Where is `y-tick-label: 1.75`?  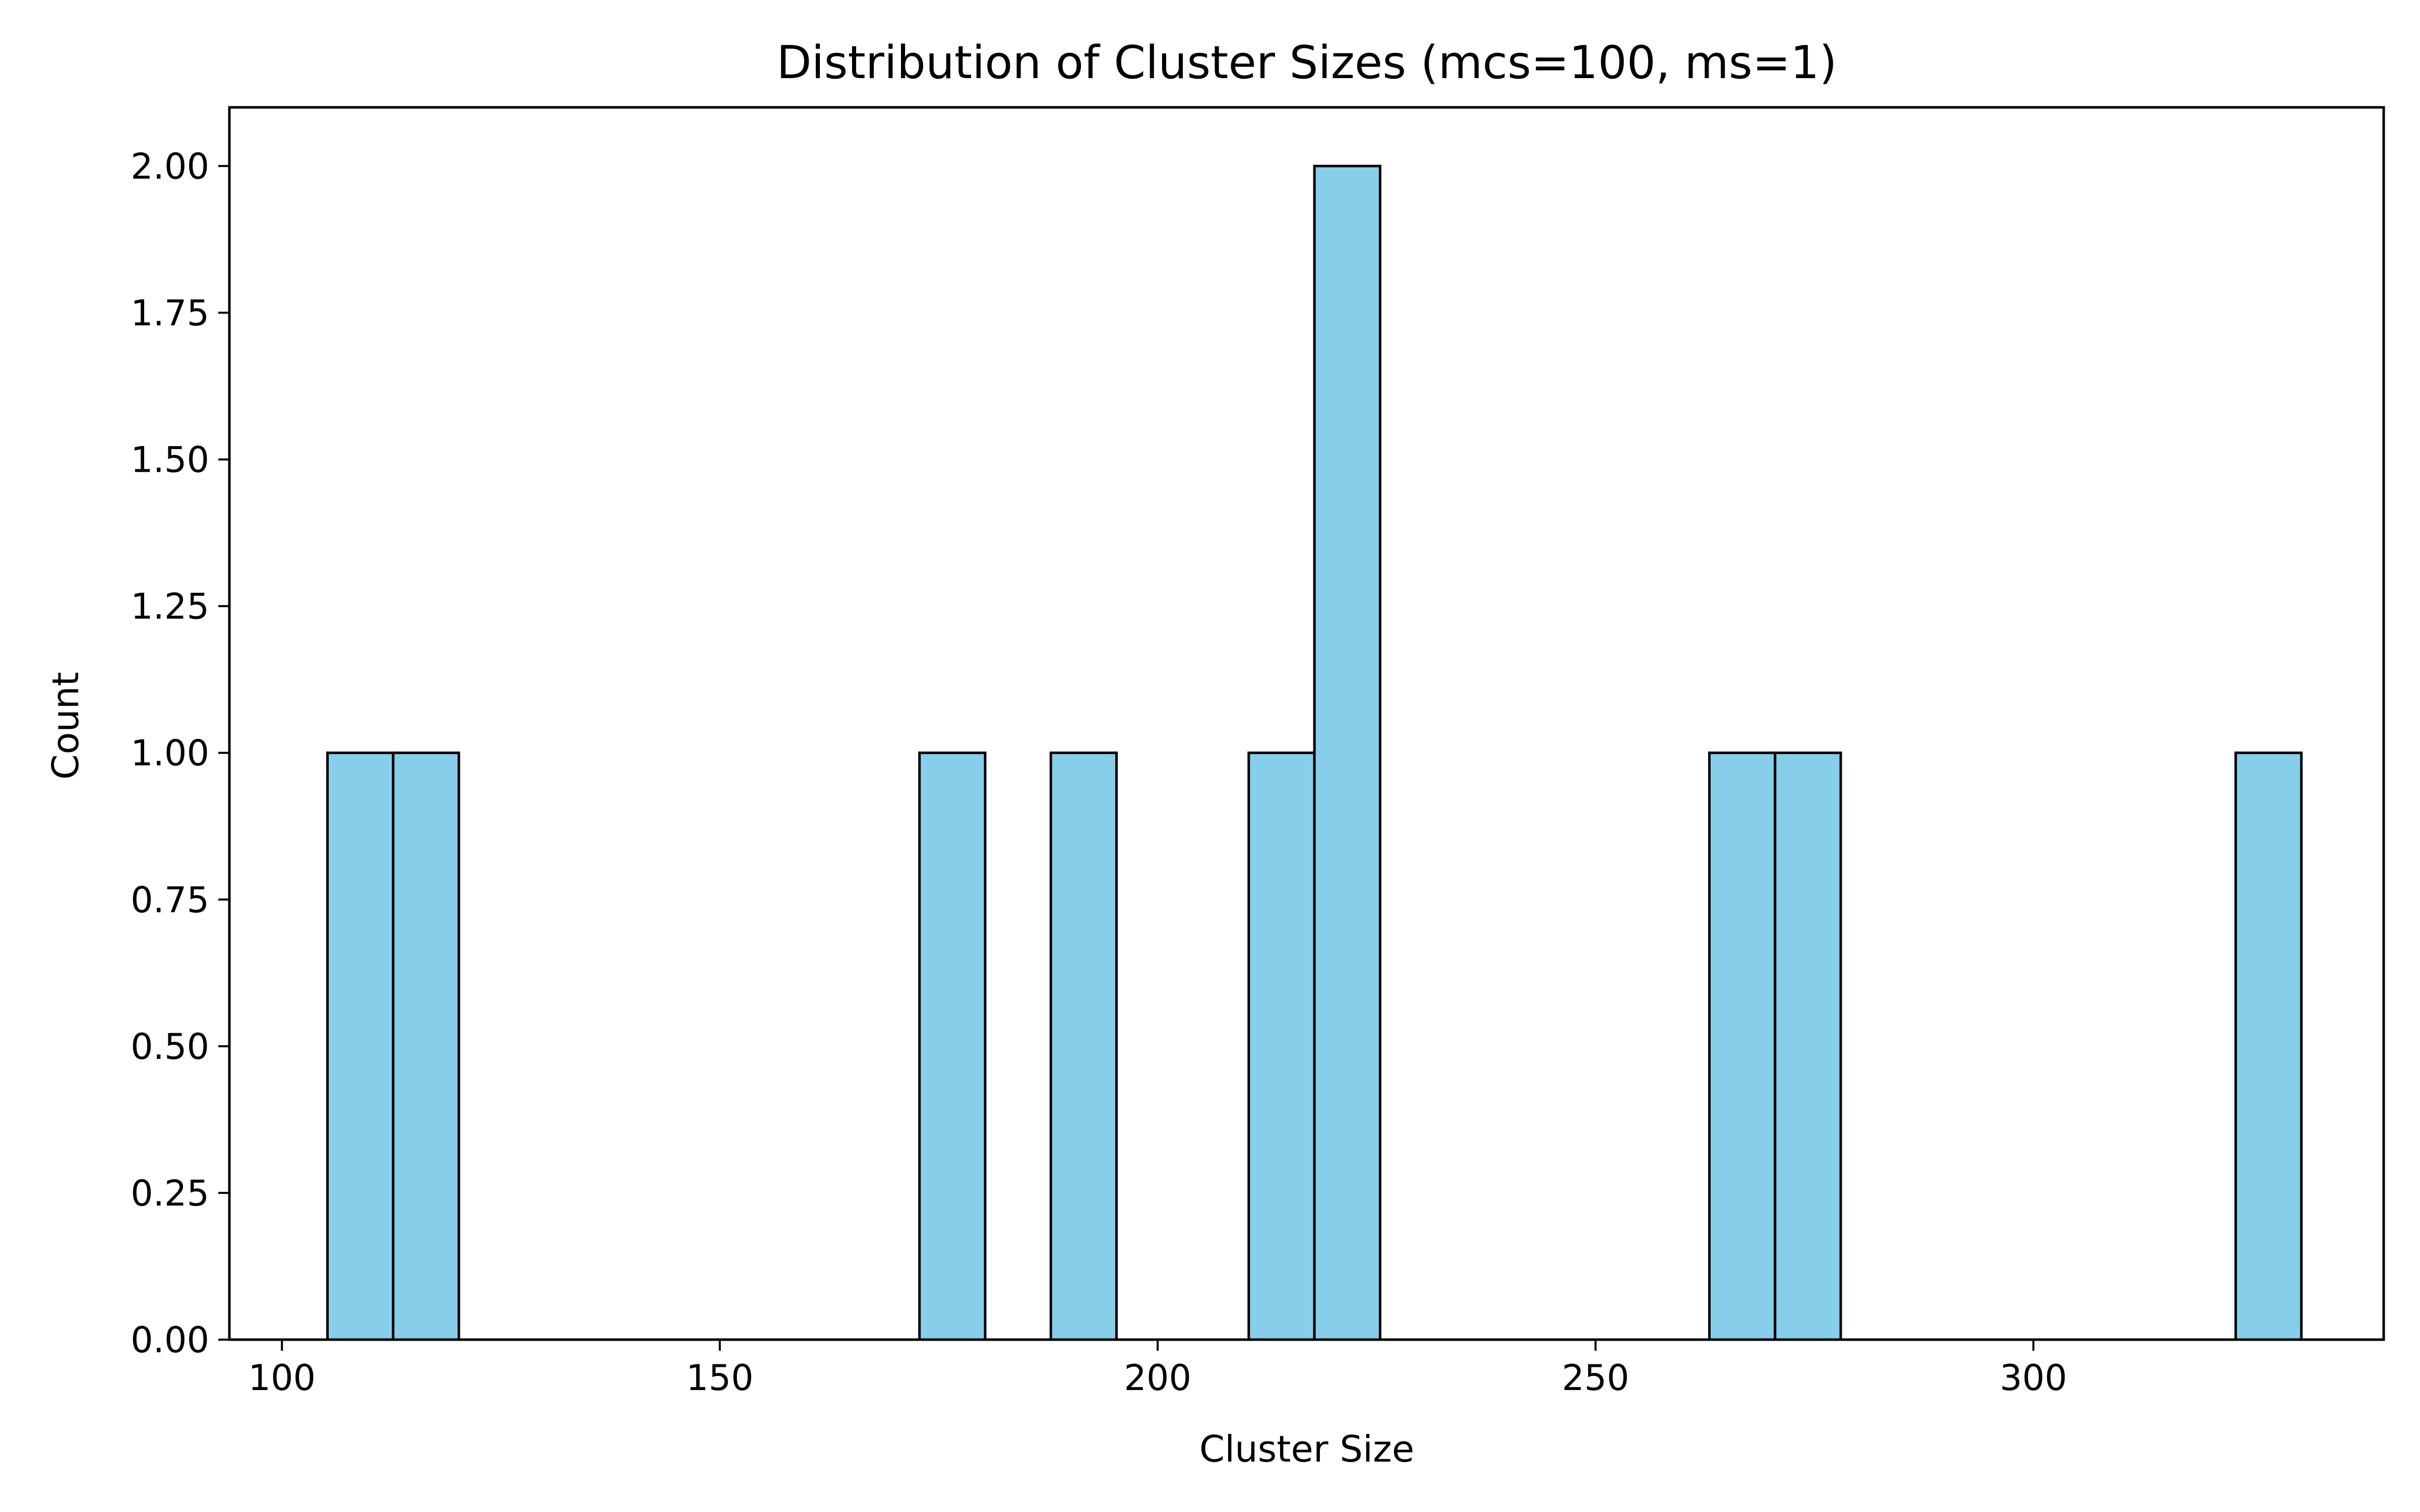
y-tick-label: 1.75 is located at coordinates (170, 313).